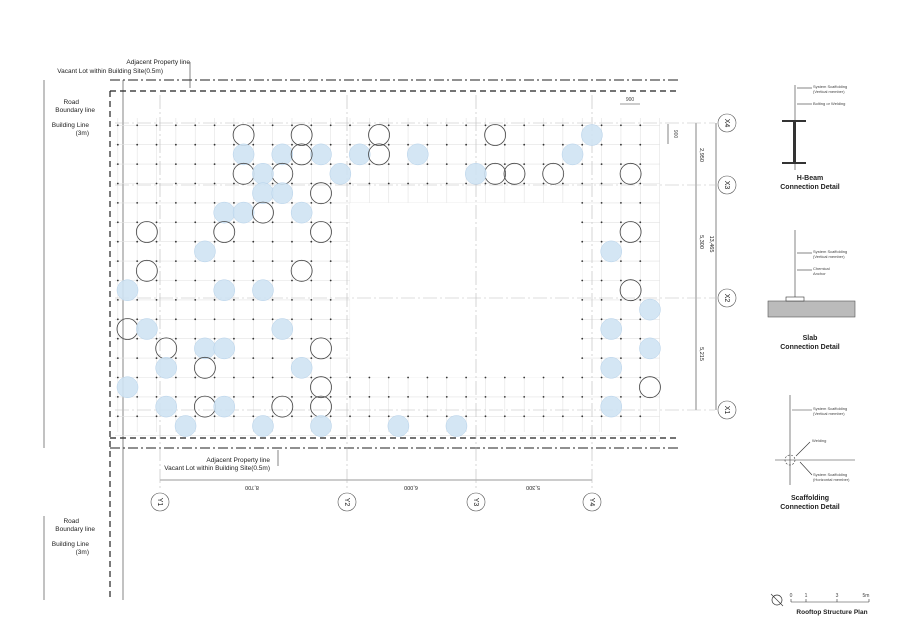  What do you see at coordinates (82, 133) in the screenshot?
I see `label: (3m)` at bounding box center [82, 133].